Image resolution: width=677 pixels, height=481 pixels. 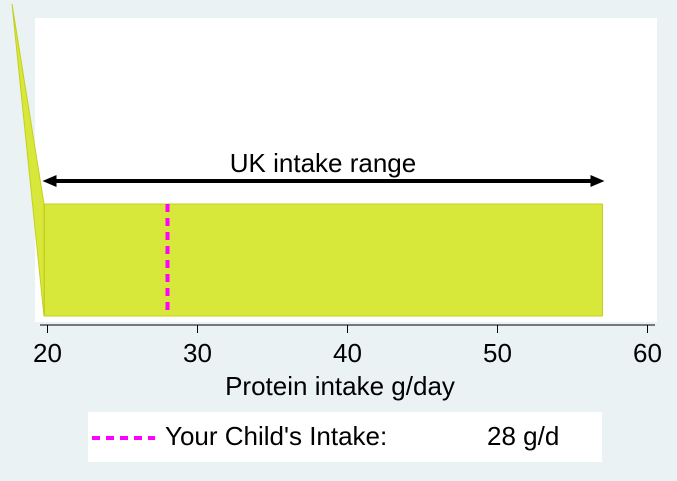 I want to click on x-tick-label: 60, so click(x=647, y=353).